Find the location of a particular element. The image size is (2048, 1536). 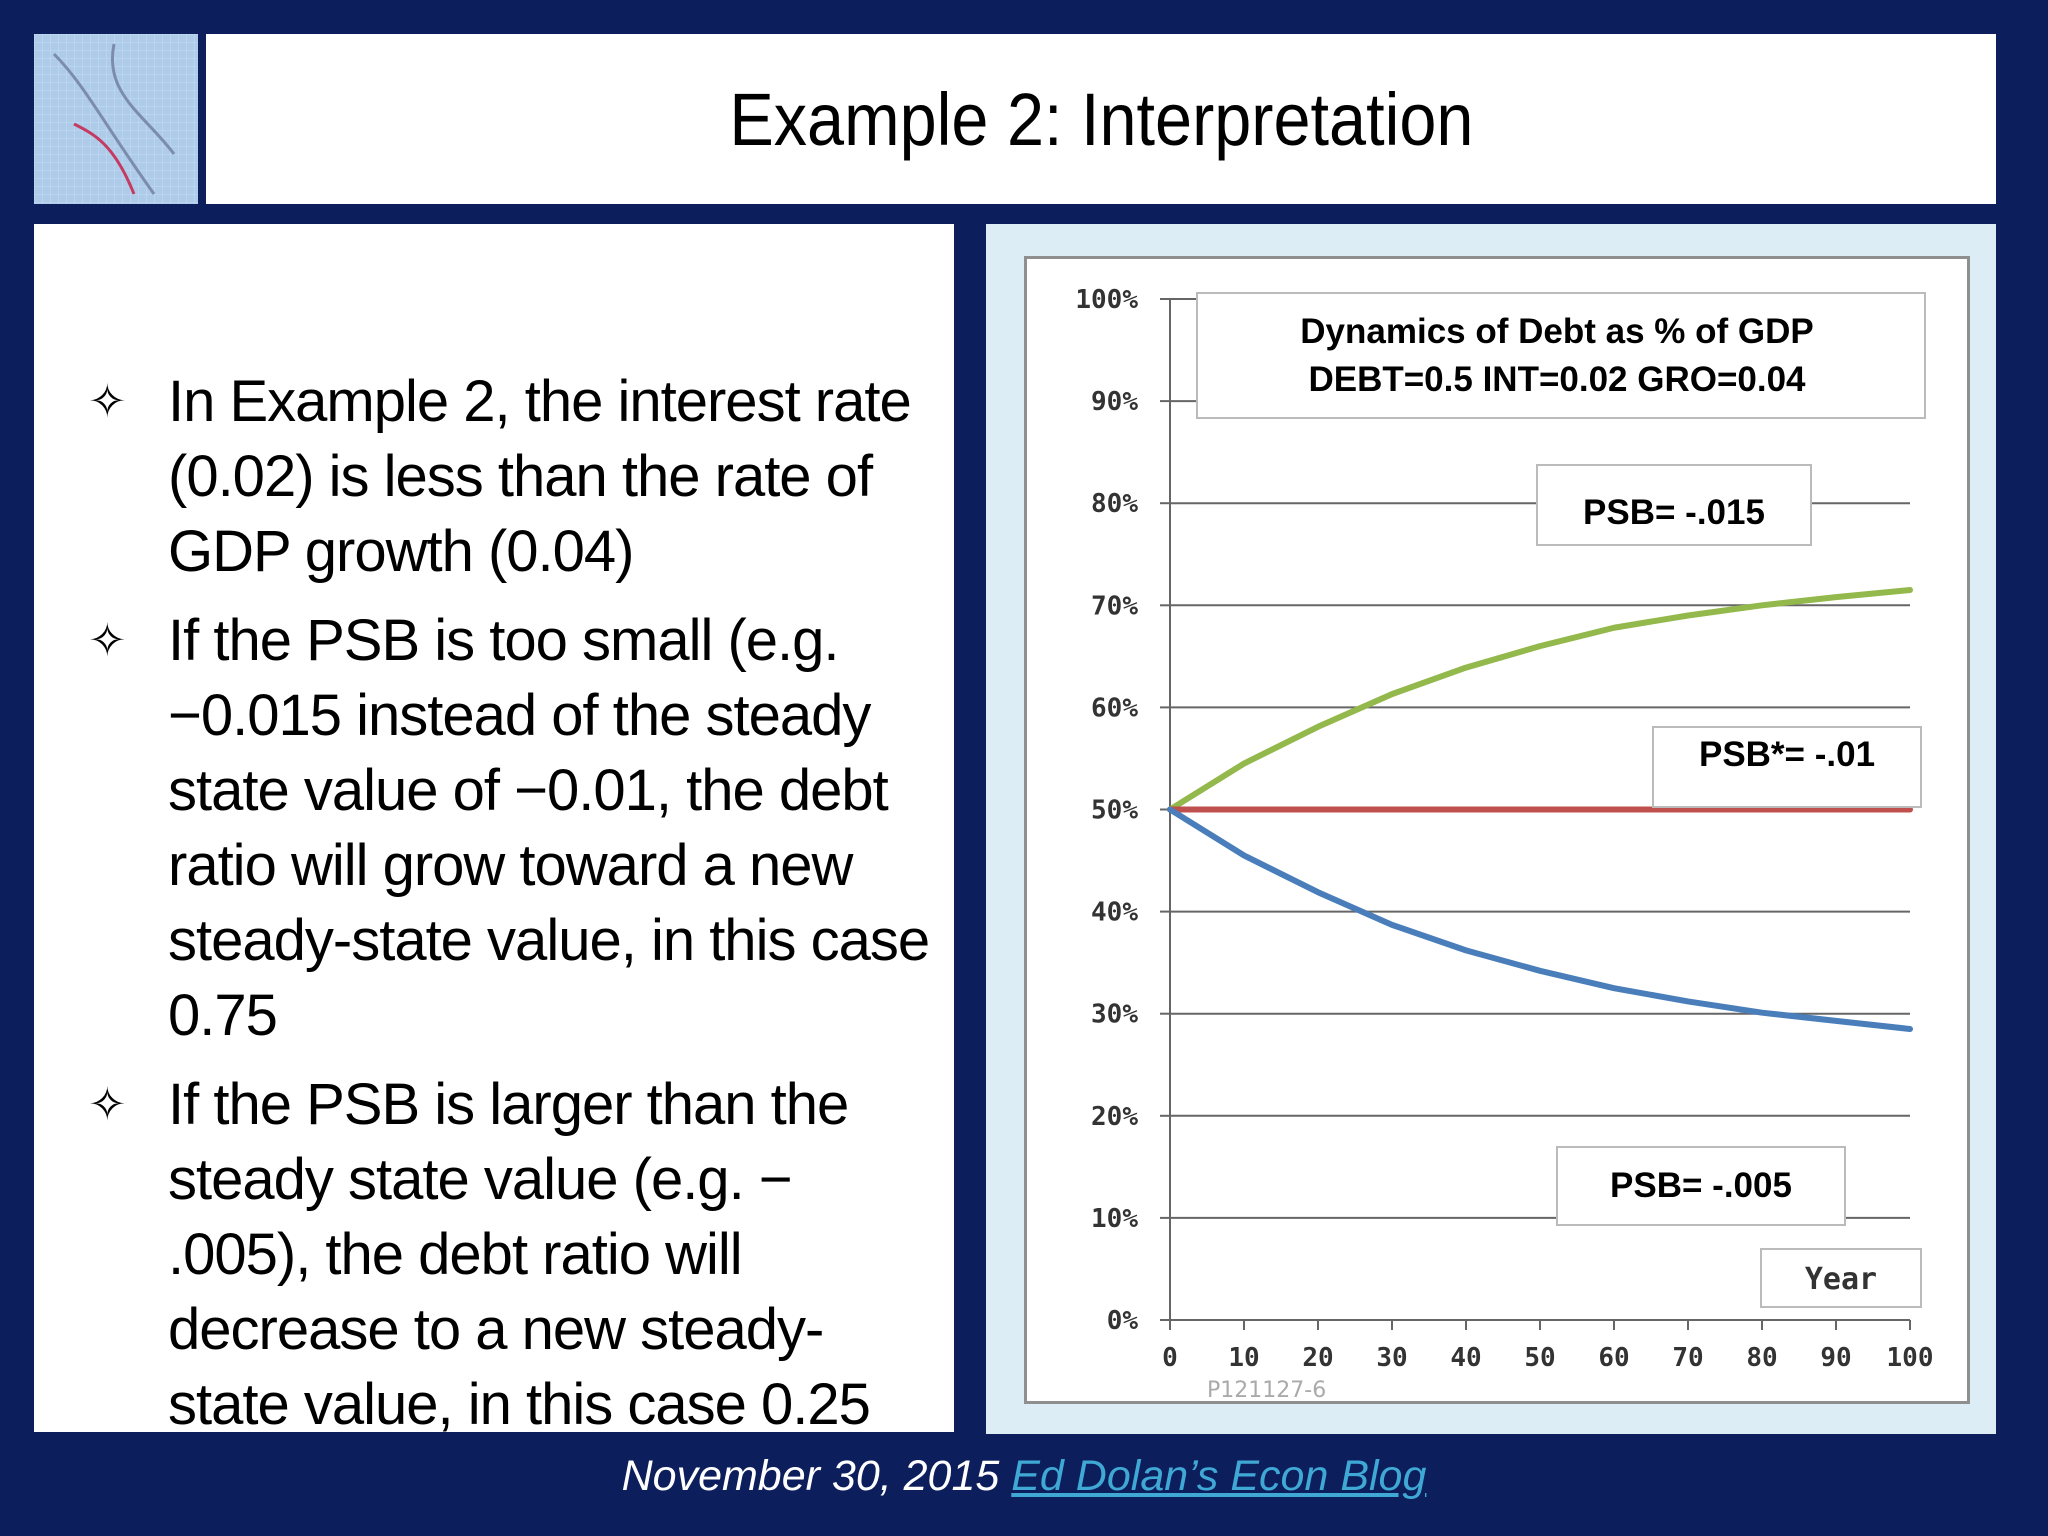

y-tick-label: 0% is located at coordinates (1123, 1321).